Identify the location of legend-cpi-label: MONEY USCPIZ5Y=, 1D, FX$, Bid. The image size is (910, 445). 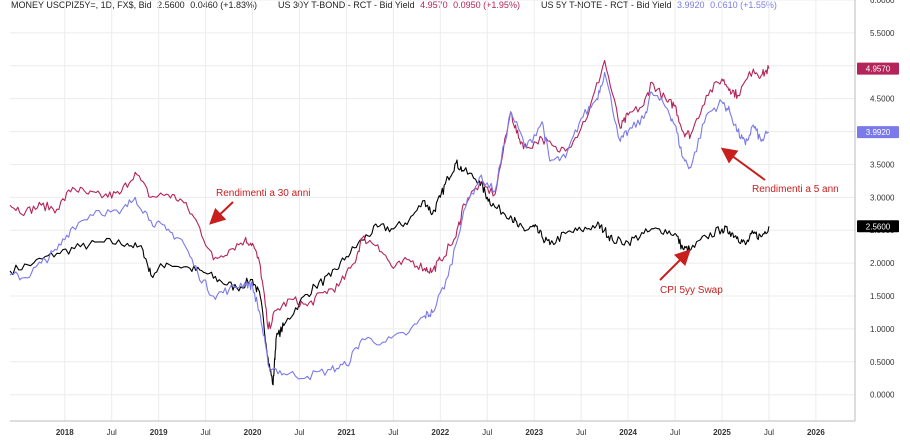
(81, 5).